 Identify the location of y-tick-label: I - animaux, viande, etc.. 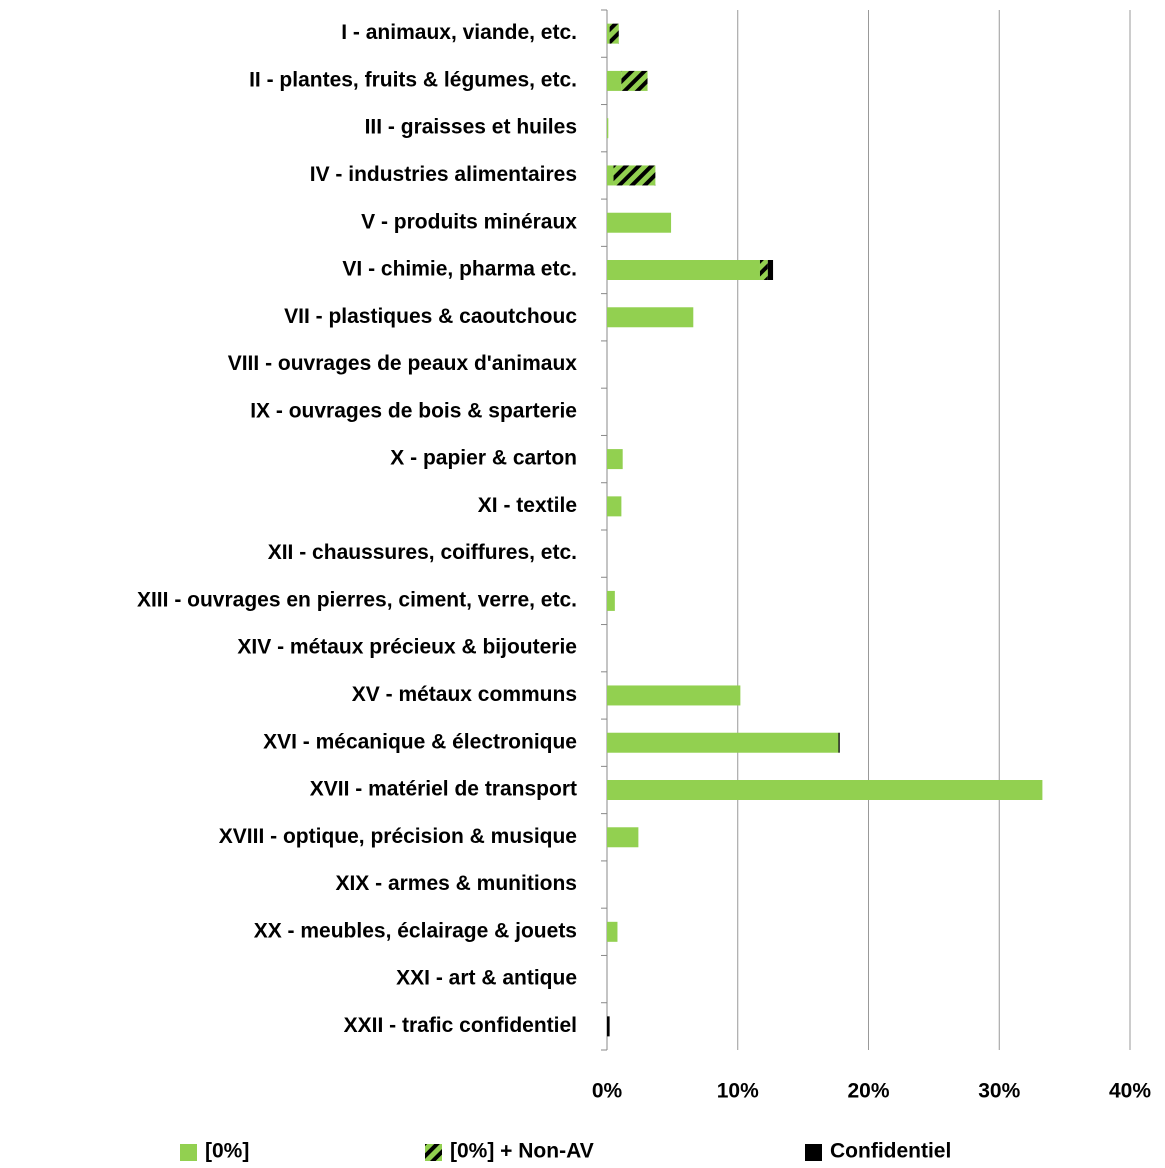
(459, 32).